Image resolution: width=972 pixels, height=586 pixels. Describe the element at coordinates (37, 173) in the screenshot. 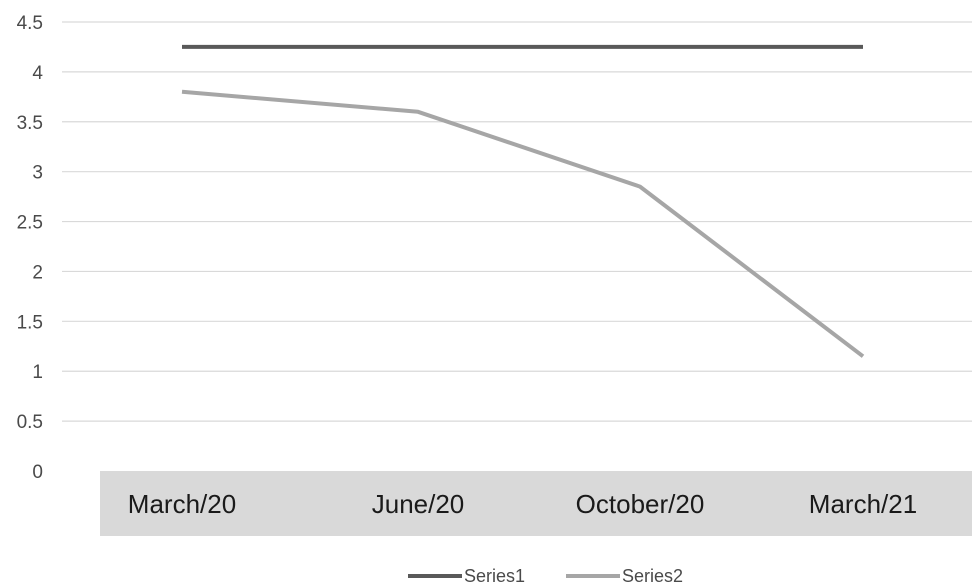

I see `y-tick-label: 3` at that location.